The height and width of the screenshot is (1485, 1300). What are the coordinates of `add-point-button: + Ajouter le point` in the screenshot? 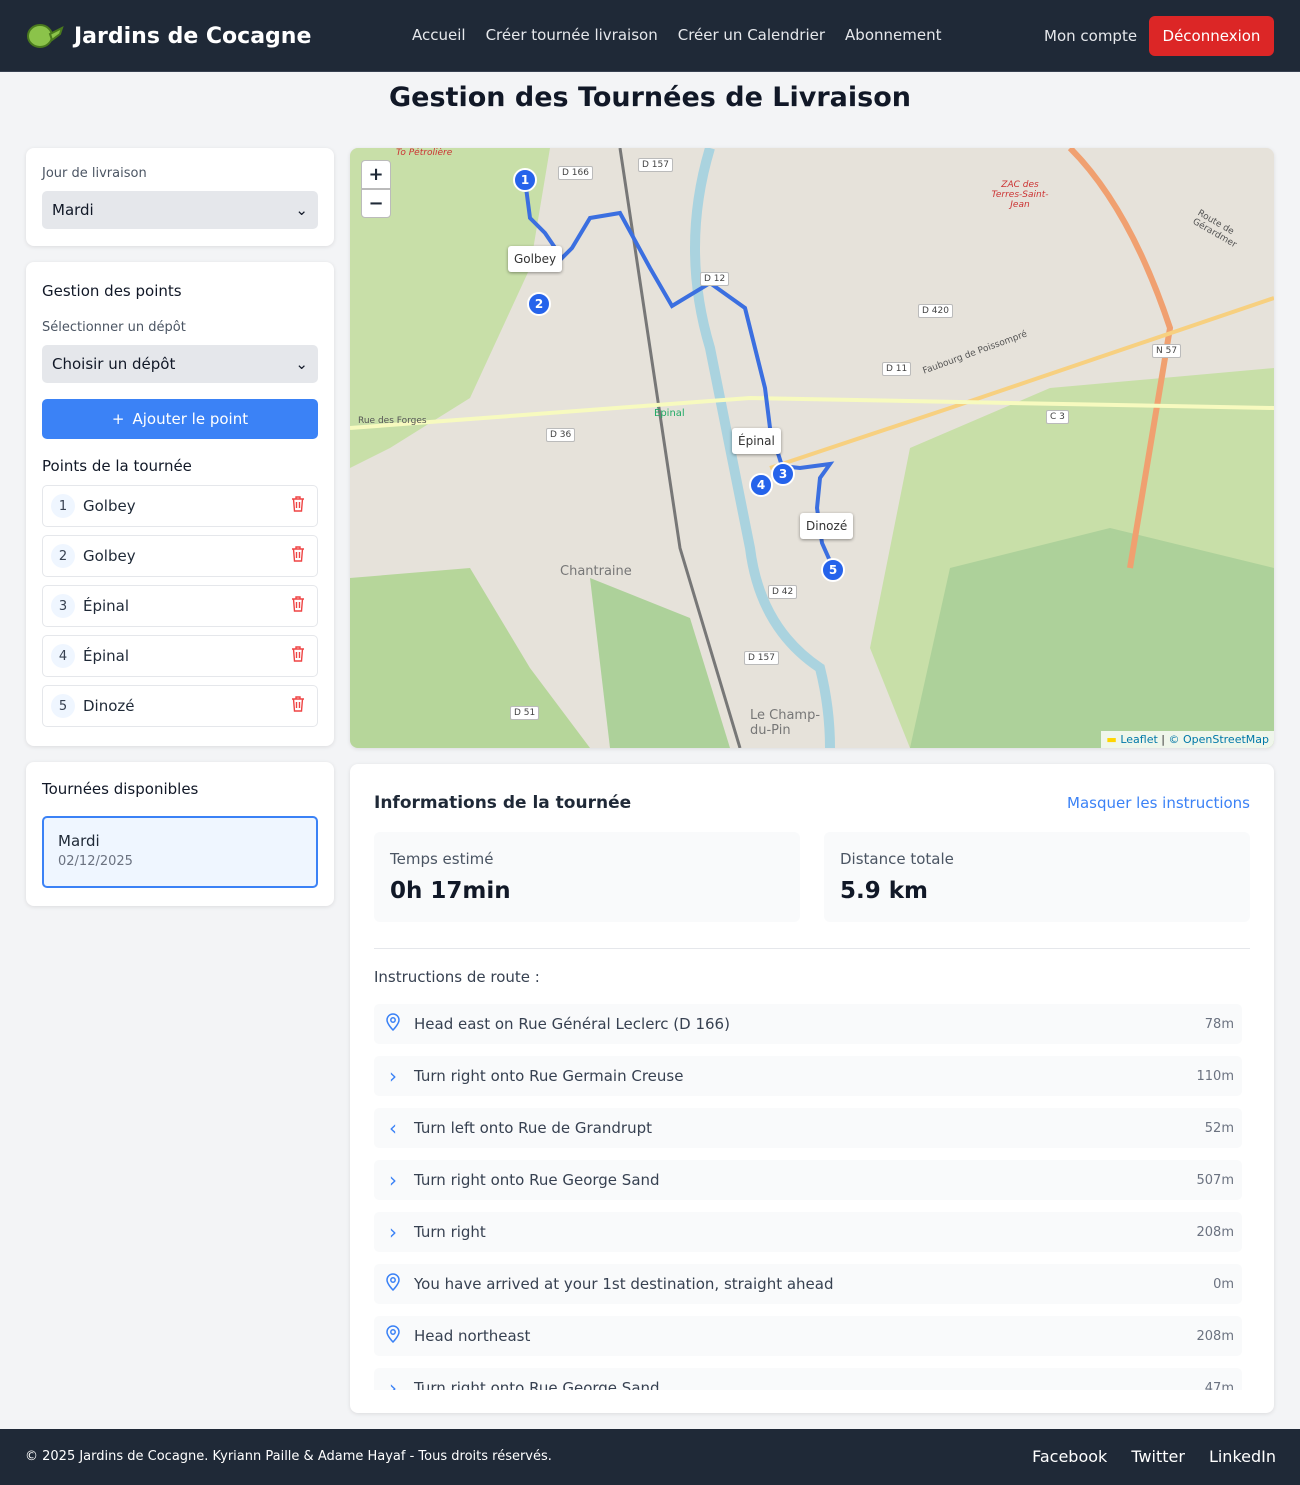 It's located at (180, 419).